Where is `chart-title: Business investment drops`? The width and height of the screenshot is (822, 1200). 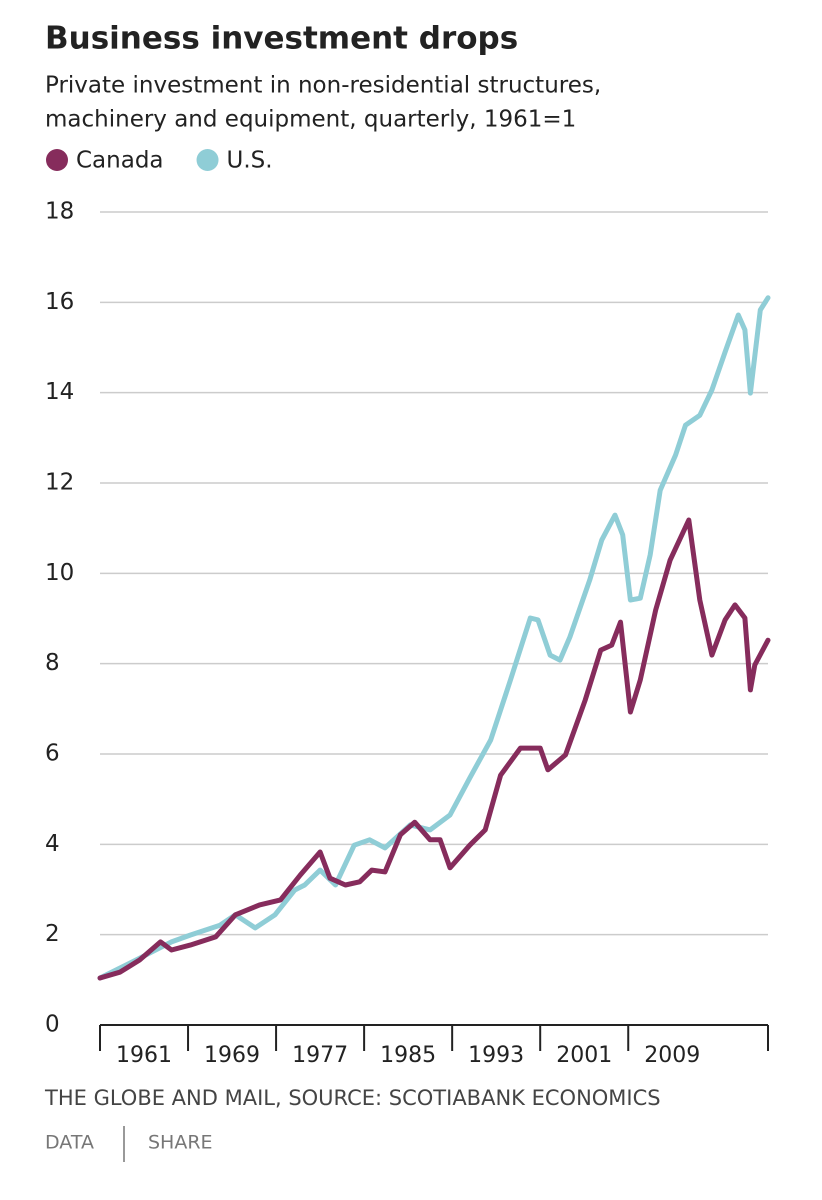 chart-title: Business investment drops is located at coordinates (281, 39).